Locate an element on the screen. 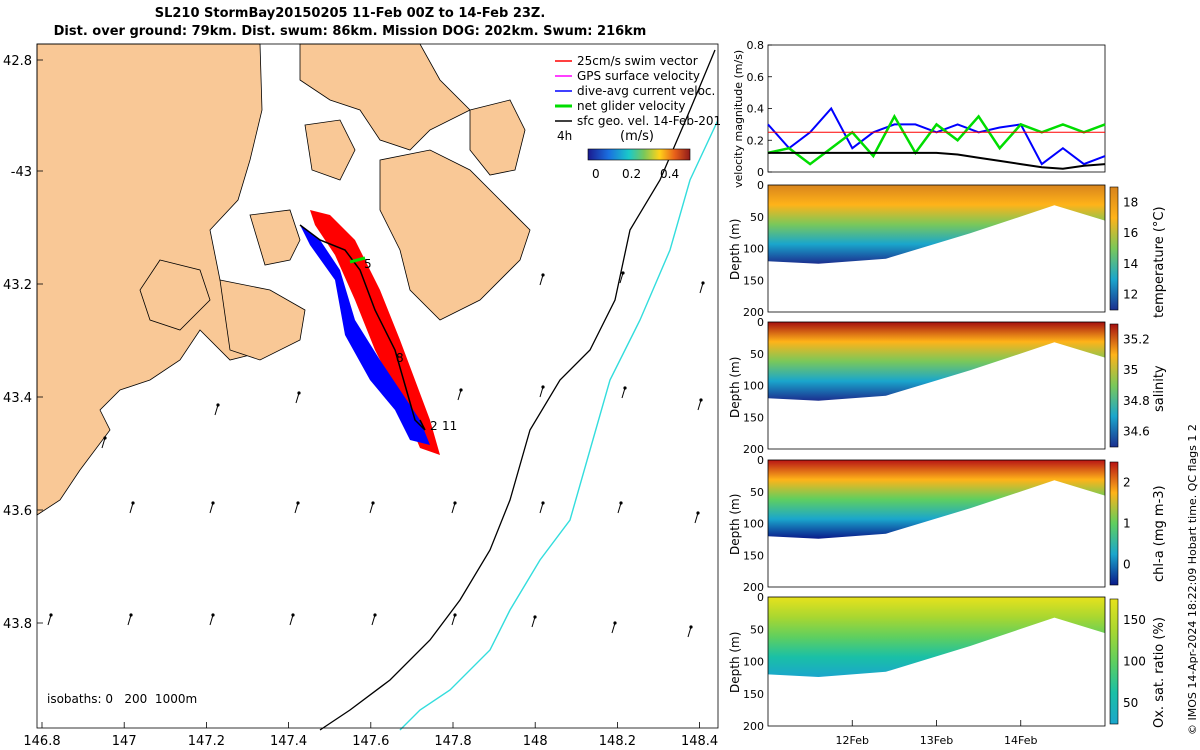  depth-panel-salinity: 0 50 100 150 200 34.6 34.8 35 35.2 is located at coordinates (946, 386).